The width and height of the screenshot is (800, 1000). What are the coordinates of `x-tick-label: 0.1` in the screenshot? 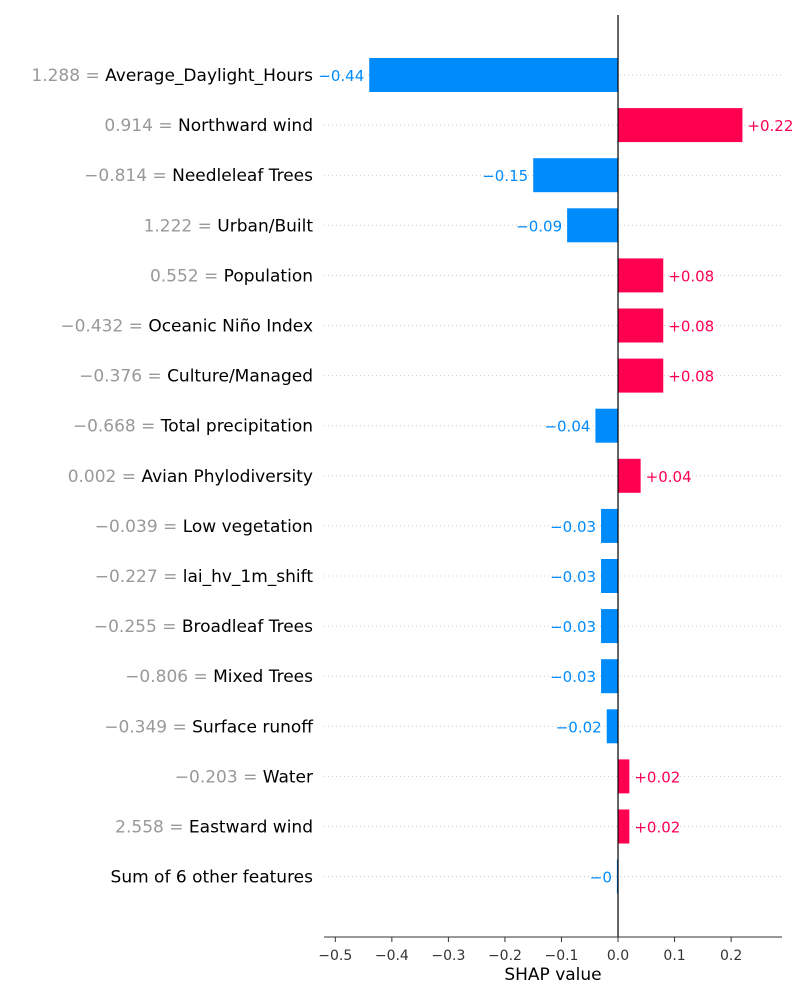 It's located at (674, 956).